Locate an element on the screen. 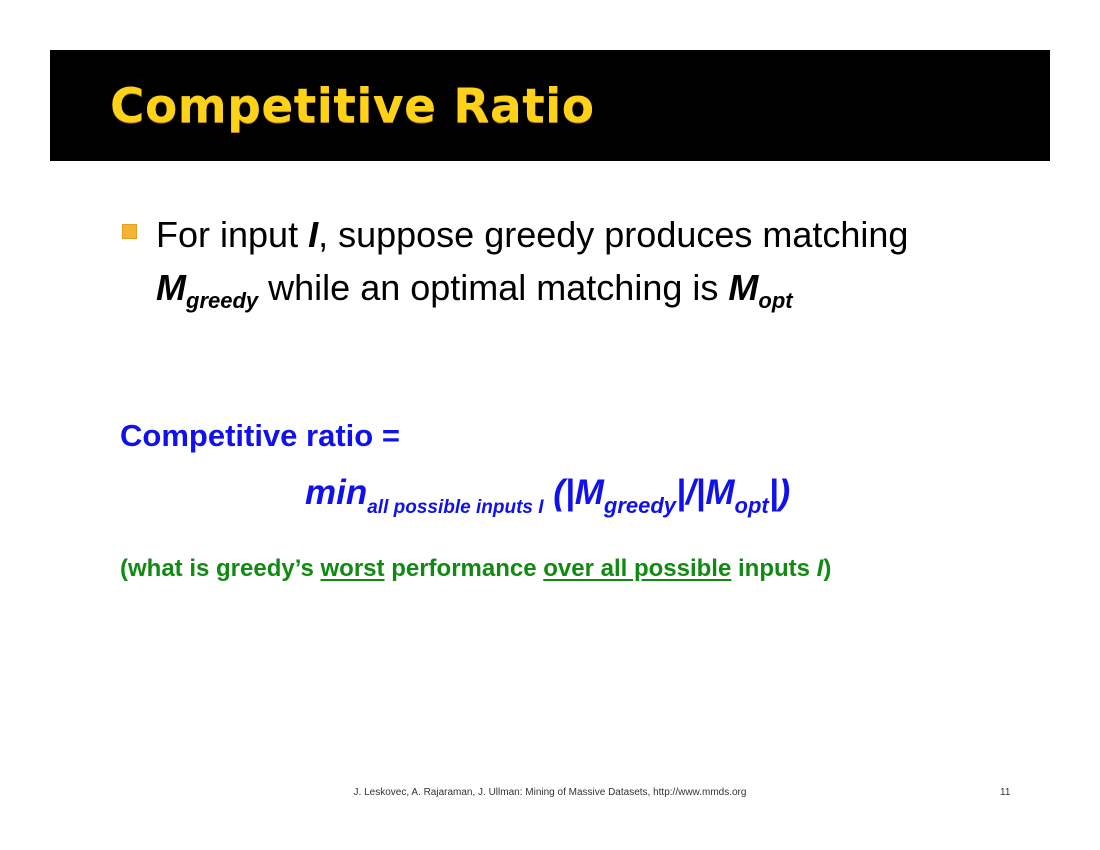  formula-m-greedy-subscript: greedy is located at coordinates (640, 505).